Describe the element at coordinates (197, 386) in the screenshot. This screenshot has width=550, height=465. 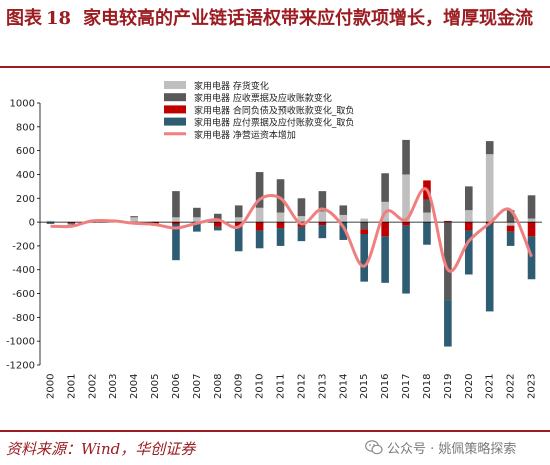
I see `x-tick-label: 2007` at that location.